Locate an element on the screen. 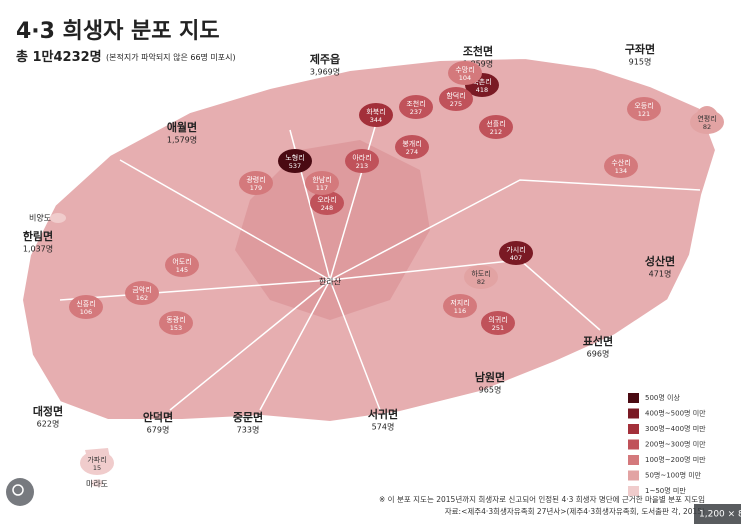  district-name: 애월면 is located at coordinates (182, 127).